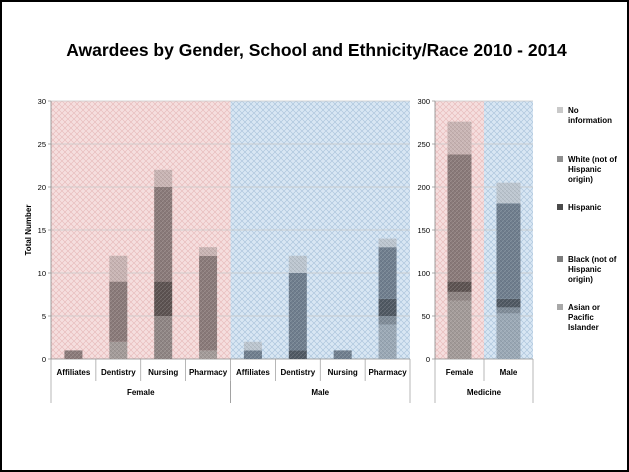  What do you see at coordinates (208, 251) in the screenshot?
I see `bar-female-pharmacy-no-information-texture` at bounding box center [208, 251].